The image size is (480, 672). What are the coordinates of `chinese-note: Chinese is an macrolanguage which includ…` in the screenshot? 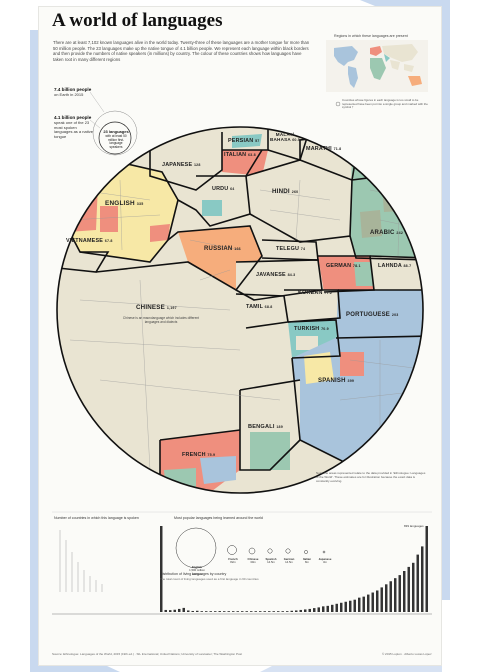 It's located at (161, 320).